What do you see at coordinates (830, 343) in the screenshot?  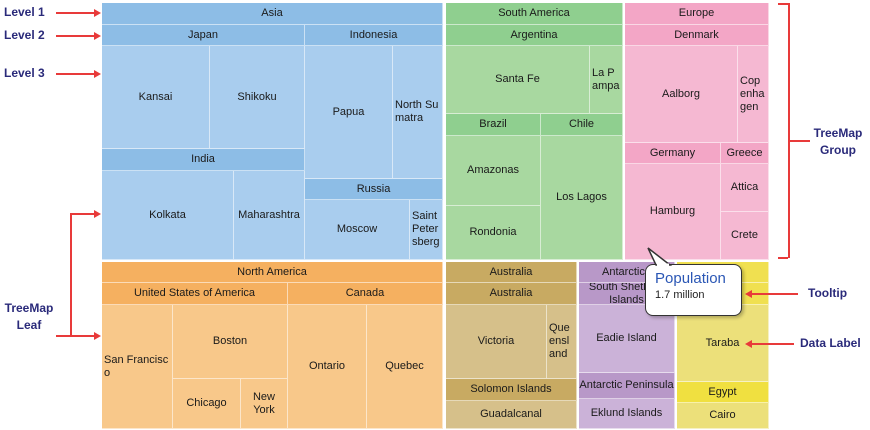 I see `data-label-annotation-label: Data Label` at bounding box center [830, 343].